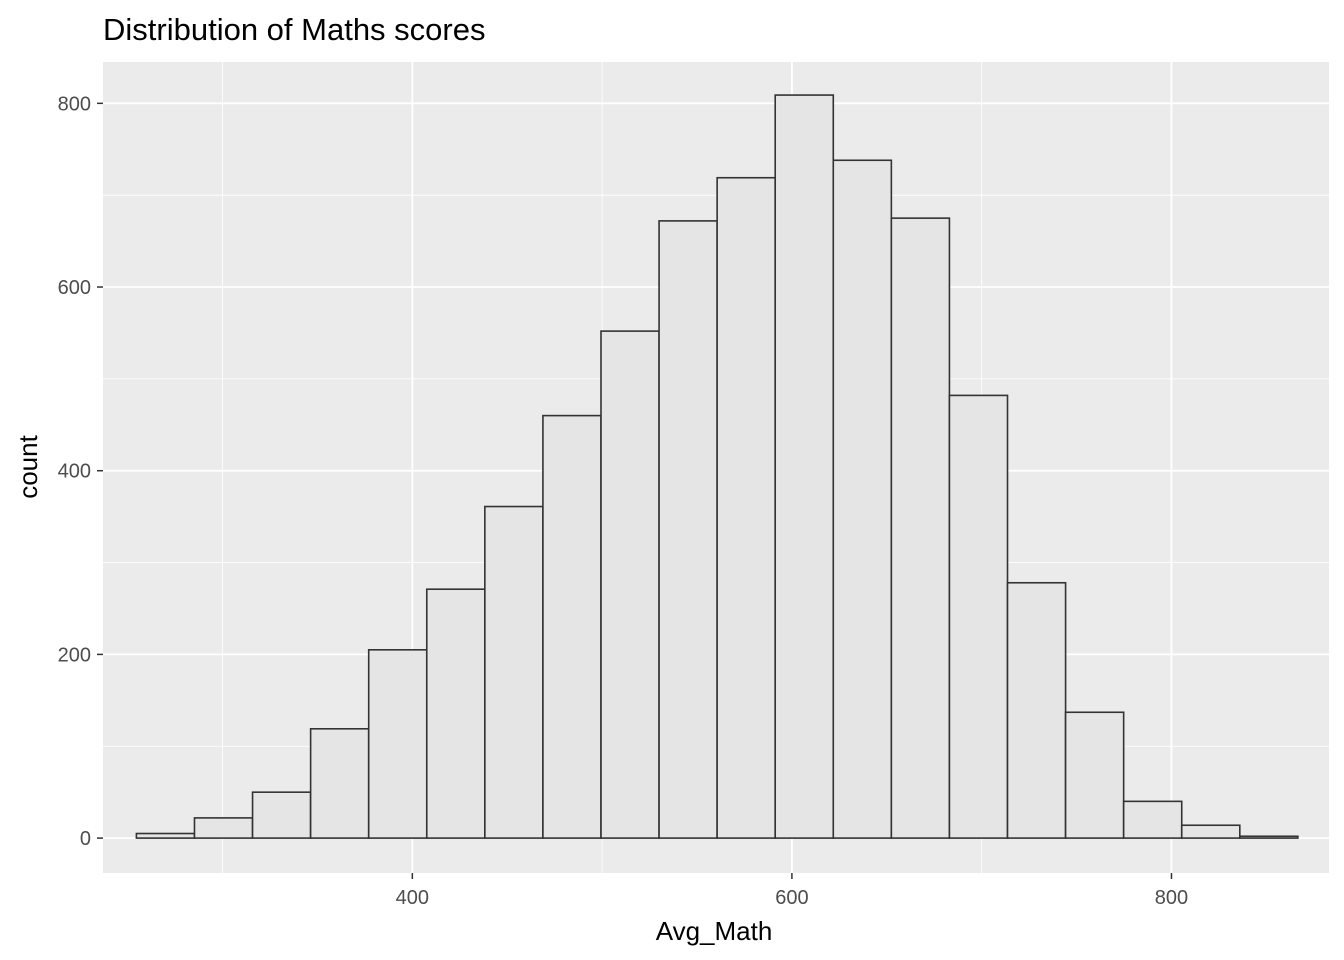  I want to click on chart-title: Distribution of Maths scores, so click(294, 29).